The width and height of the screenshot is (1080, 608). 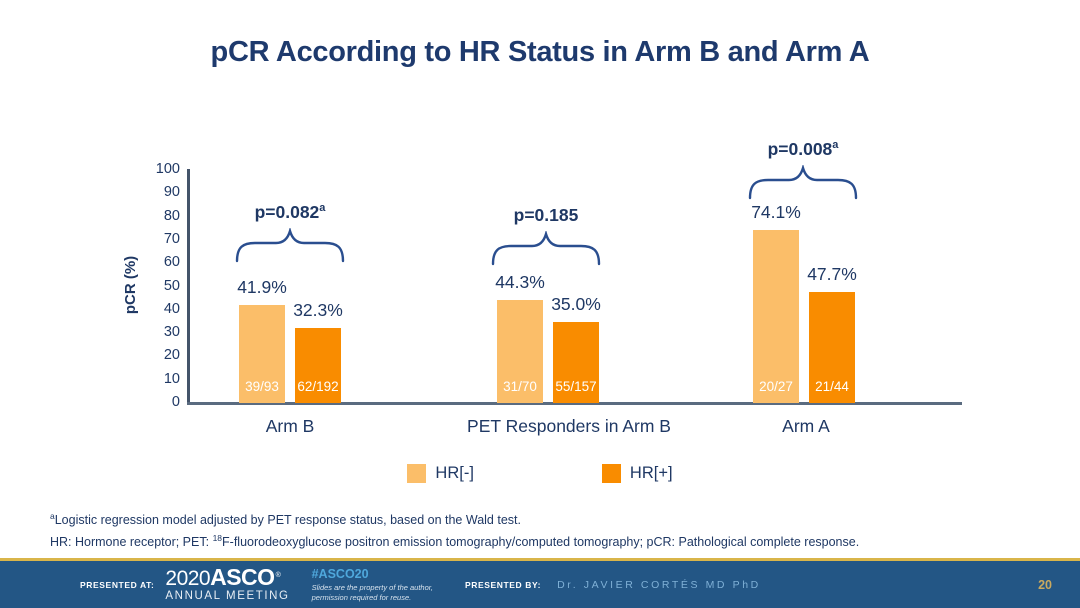 What do you see at coordinates (1045, 584) in the screenshot?
I see `page-number: 20` at bounding box center [1045, 584].